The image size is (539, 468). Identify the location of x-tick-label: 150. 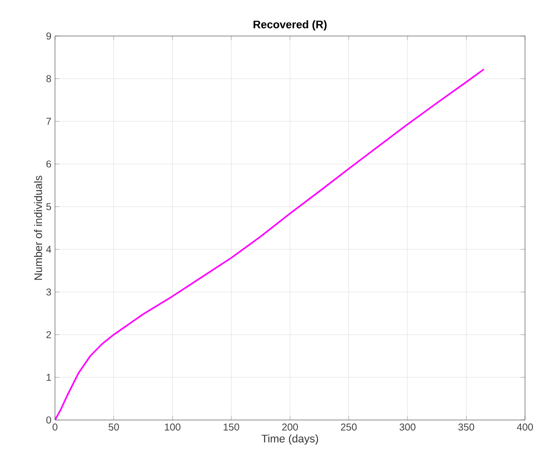
(232, 427).